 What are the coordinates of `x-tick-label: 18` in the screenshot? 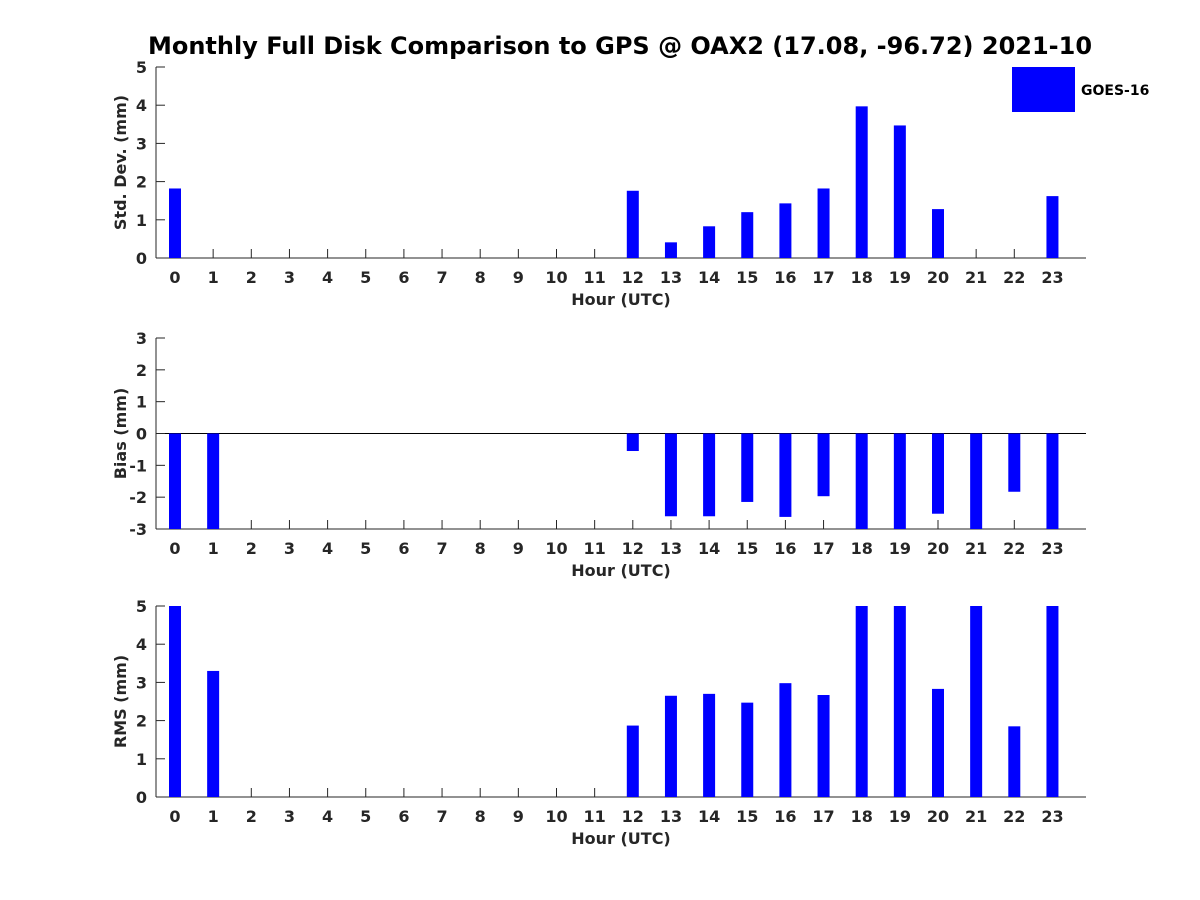 It's located at (862, 816).